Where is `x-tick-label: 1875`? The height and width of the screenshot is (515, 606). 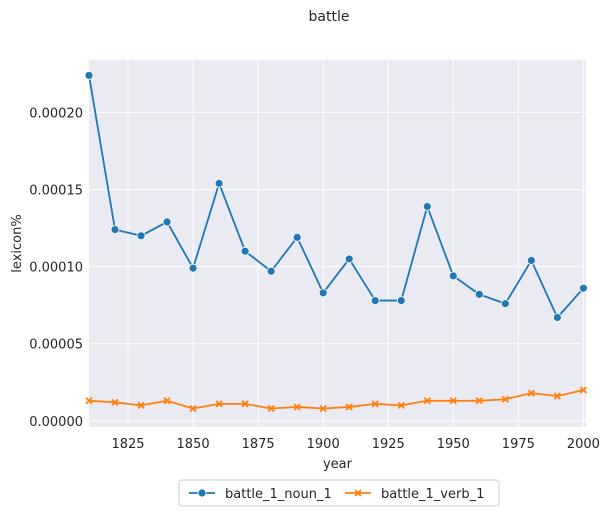 x-tick-label: 1875 is located at coordinates (258, 444).